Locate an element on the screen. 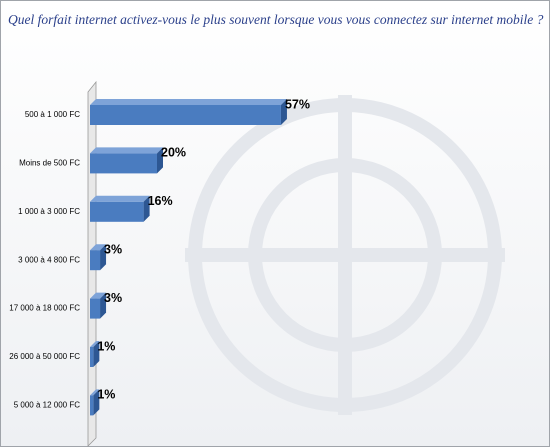 This screenshot has height=447, width=550. category-label: Moins de 500 FC is located at coordinates (49, 163).